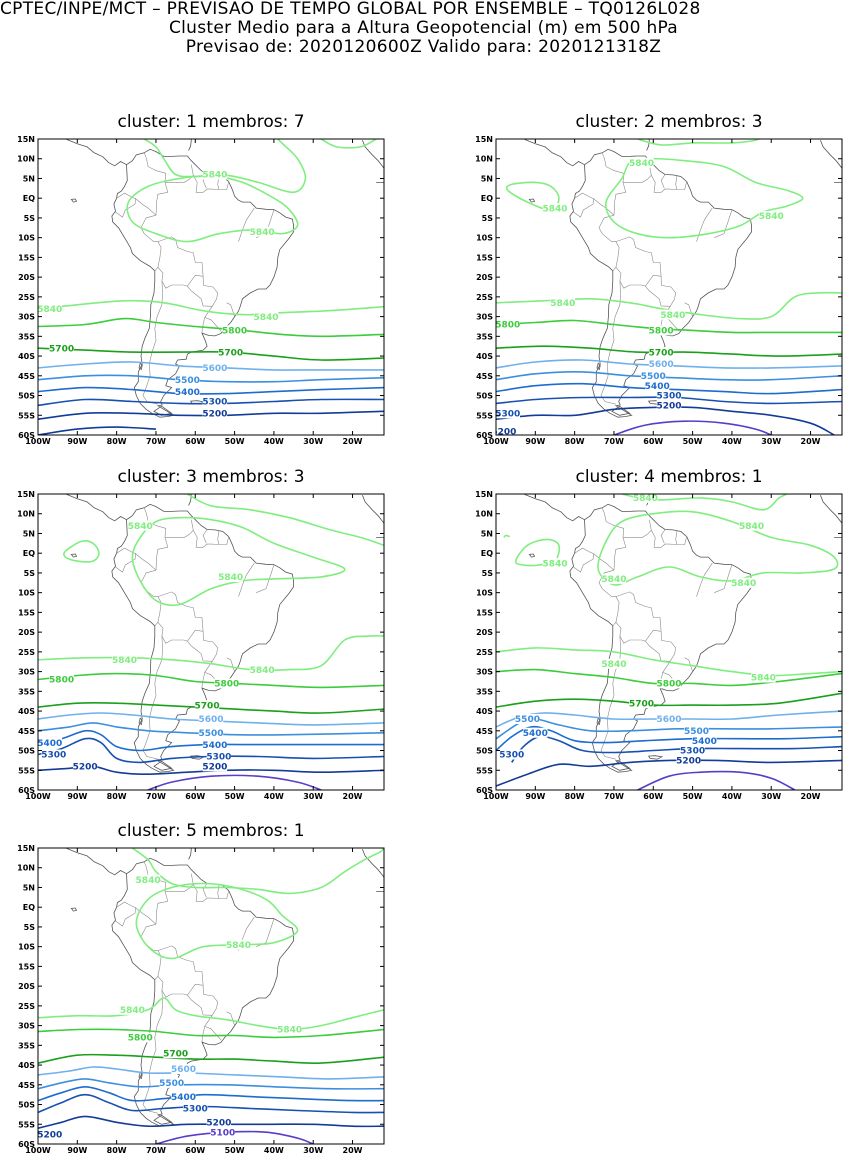 This screenshot has width=847, height=1157. Describe the element at coordinates (183, 1070) in the screenshot. I see `contour-label: 5600` at that location.